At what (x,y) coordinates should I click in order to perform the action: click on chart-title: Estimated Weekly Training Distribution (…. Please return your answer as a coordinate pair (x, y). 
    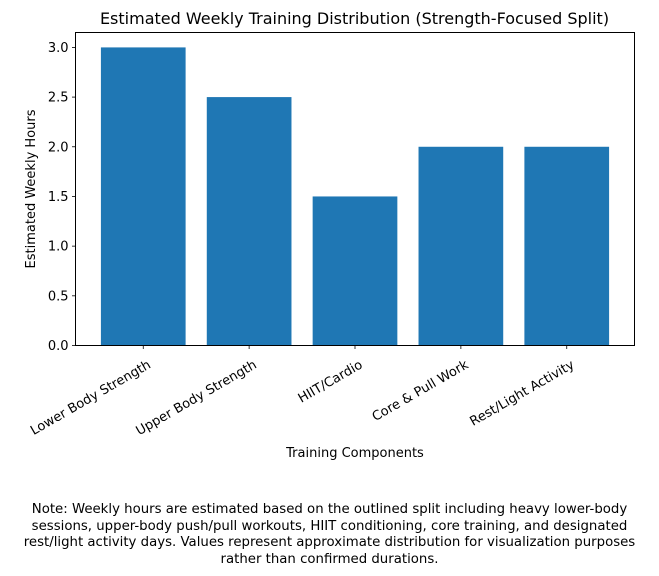
    Looking at the image, I should click on (354, 18).